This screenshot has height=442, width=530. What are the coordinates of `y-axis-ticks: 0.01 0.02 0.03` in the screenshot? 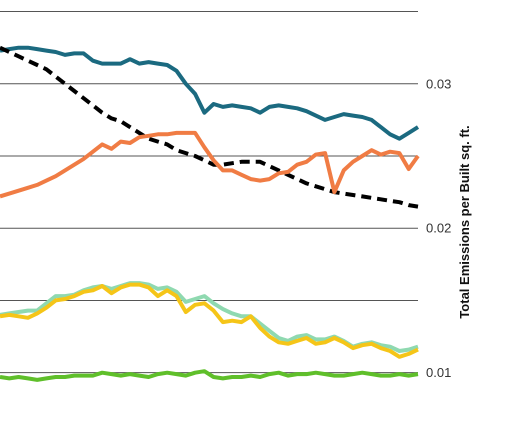 It's located at (438, 228).